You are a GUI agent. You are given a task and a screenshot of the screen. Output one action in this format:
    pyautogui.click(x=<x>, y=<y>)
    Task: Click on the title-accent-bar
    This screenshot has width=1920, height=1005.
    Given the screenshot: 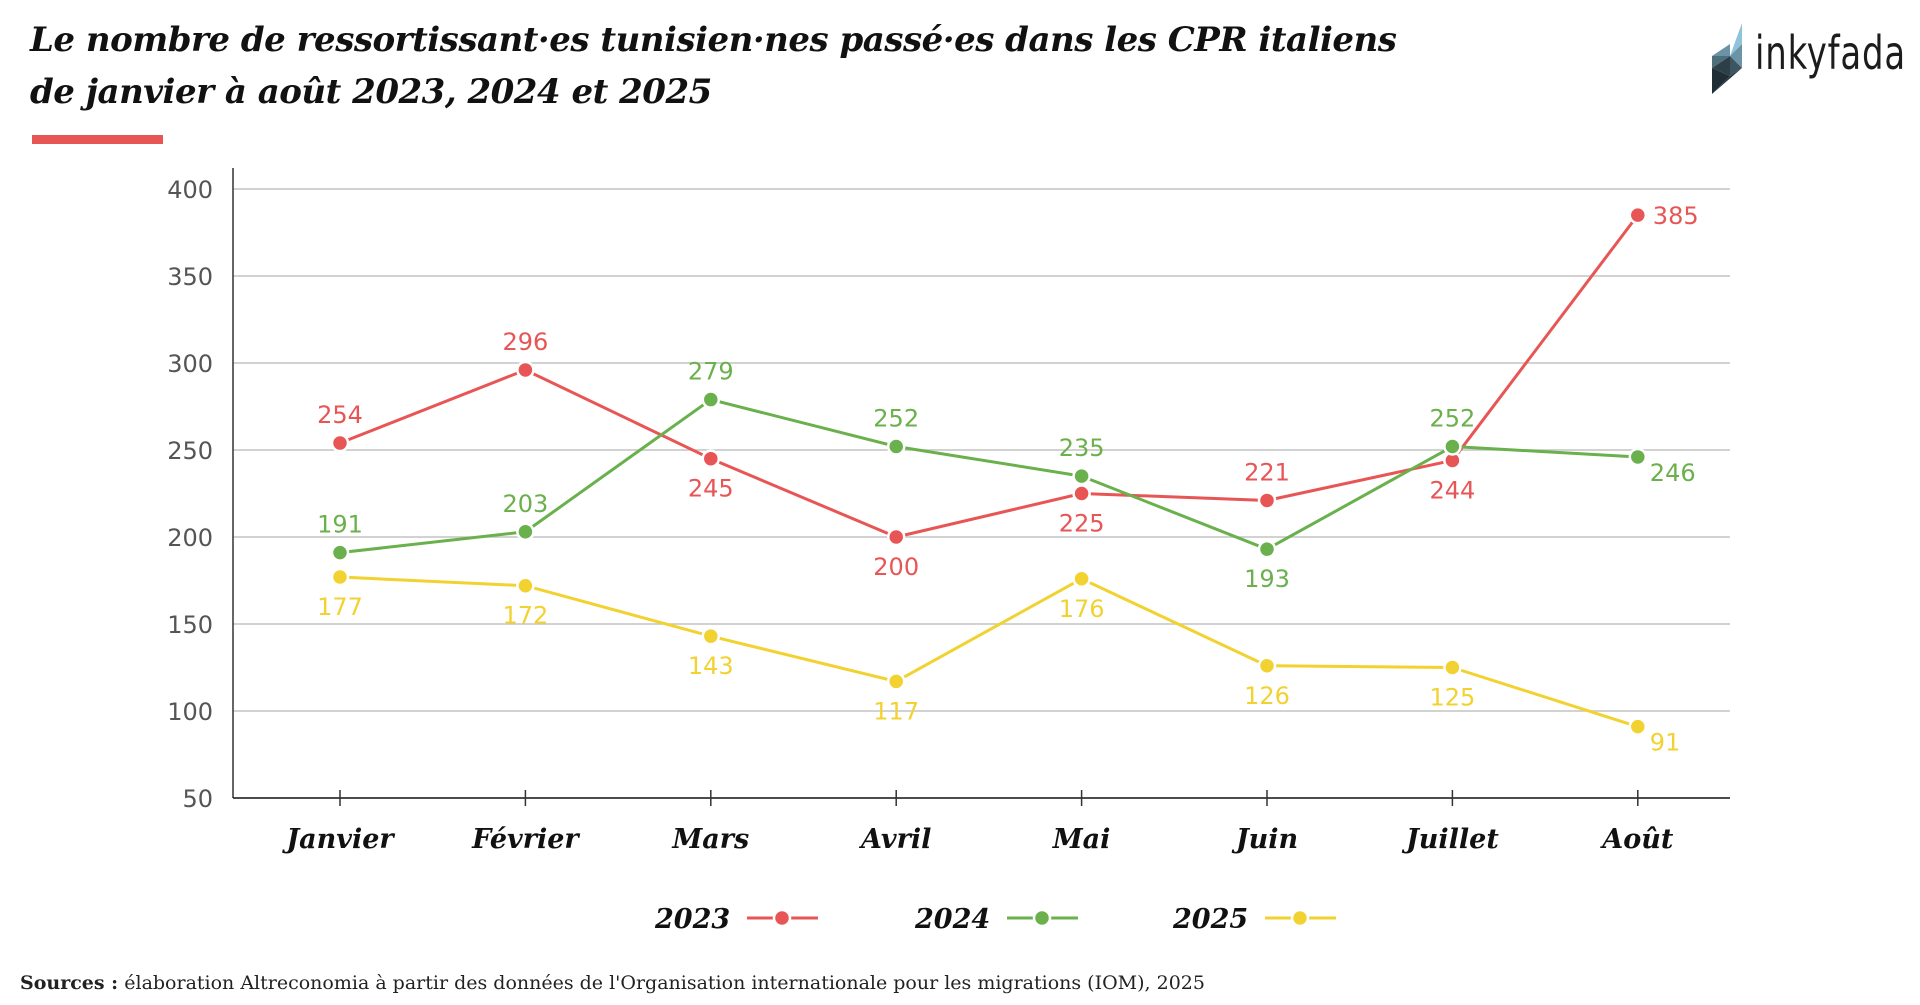 What is the action you would take?
    pyautogui.click(x=97, y=139)
    